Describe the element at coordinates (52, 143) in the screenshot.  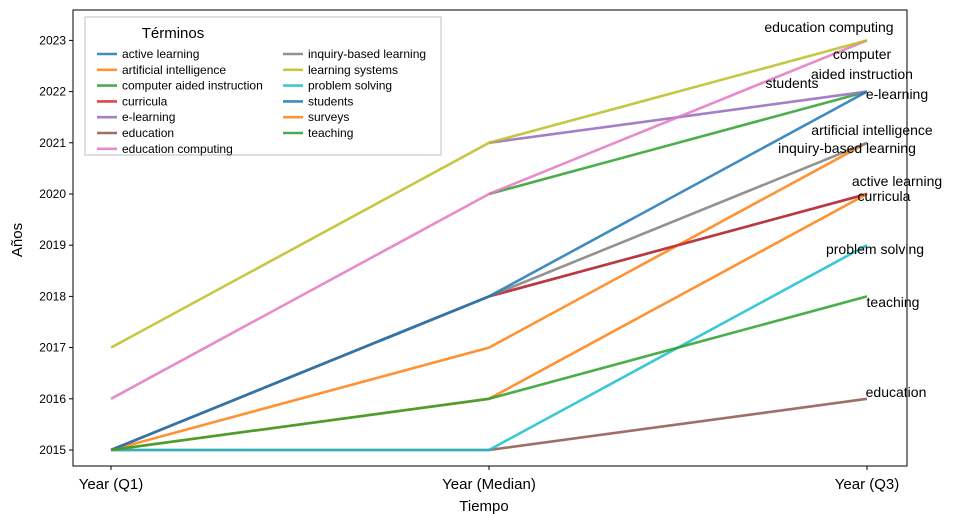
I see `y-tick-label: 2021` at that location.